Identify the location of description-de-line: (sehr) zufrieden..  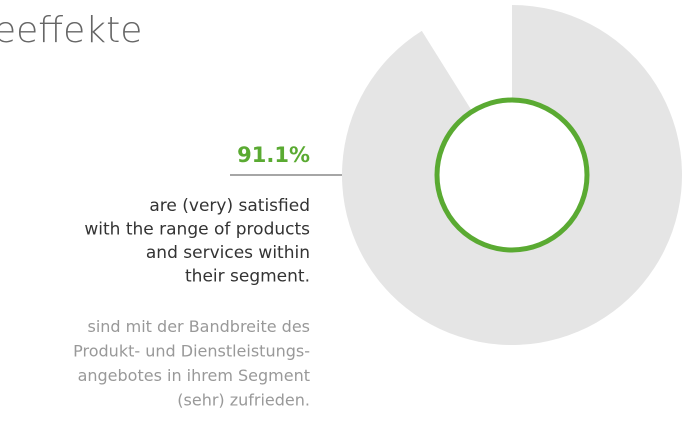
(243, 400).